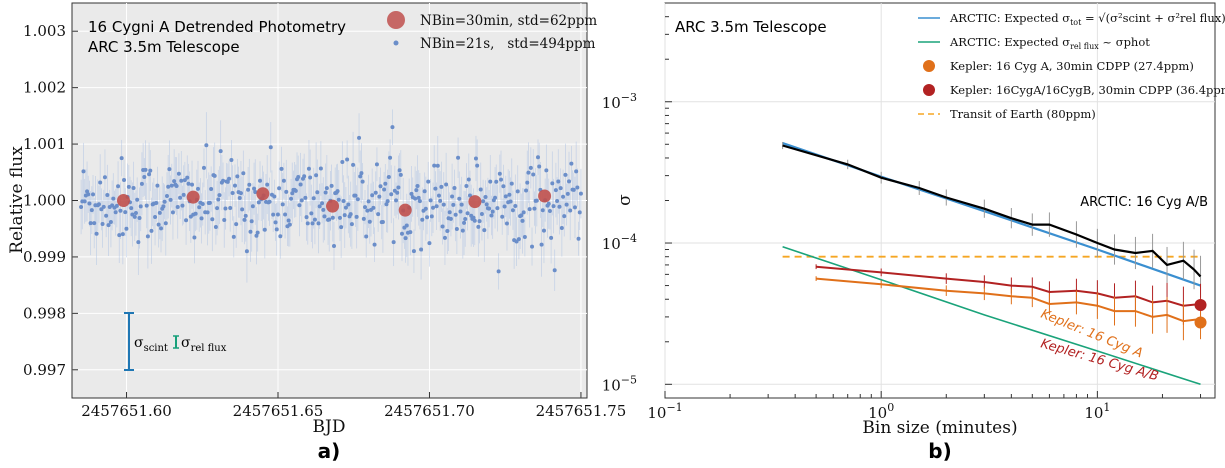 The width and height of the screenshot is (1225, 468). I want to click on legend-unbinned-label: NBin=21s, std=494ppm, so click(508, 44).